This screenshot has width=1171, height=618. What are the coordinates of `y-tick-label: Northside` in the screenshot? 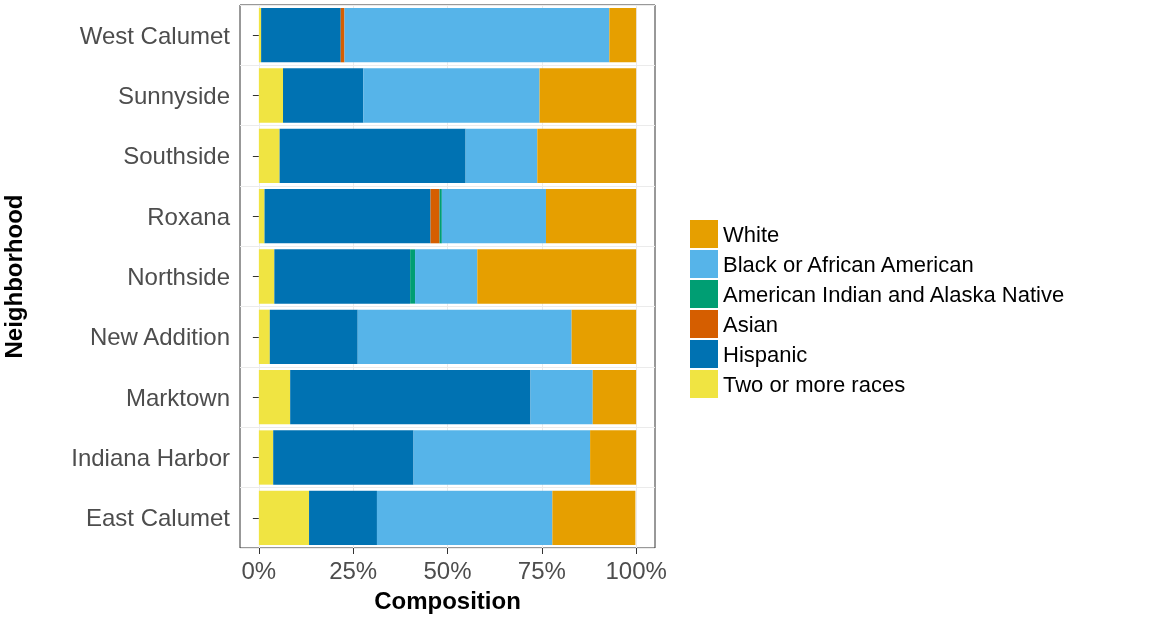 It's located at (178, 276).